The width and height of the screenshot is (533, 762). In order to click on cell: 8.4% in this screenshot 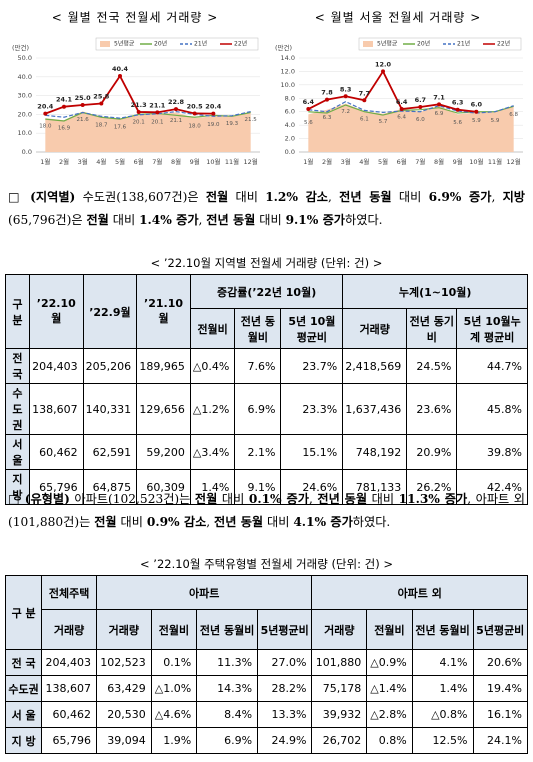, I will do `click(227, 714)`.